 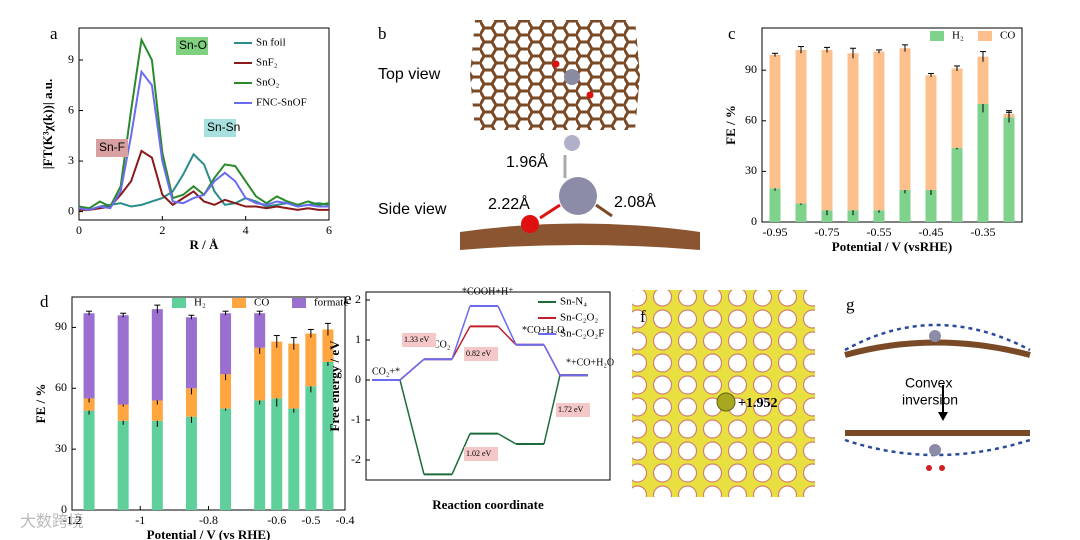 I want to click on legend-label: Sn-C₂O₂F, so click(x=582, y=334).